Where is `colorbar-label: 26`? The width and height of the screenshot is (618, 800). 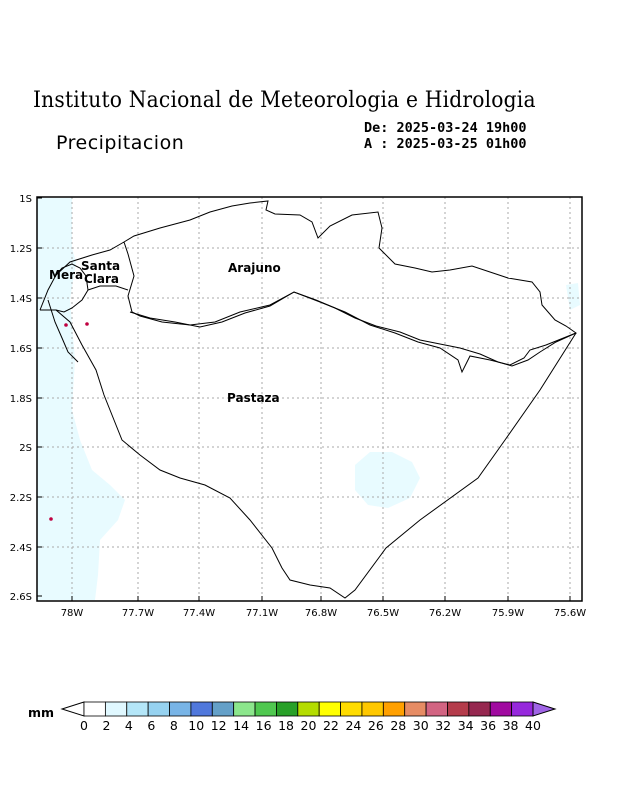
colorbar-label: 26 is located at coordinates (376, 725).